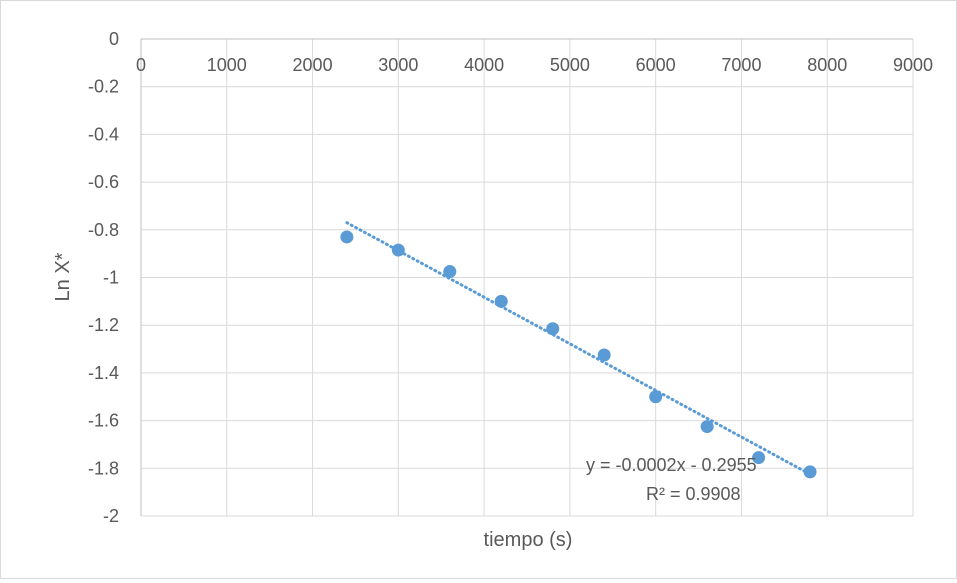 This screenshot has width=957, height=583. Describe the element at coordinates (741, 65) in the screenshot. I see `x-tick-label: 7000` at that location.